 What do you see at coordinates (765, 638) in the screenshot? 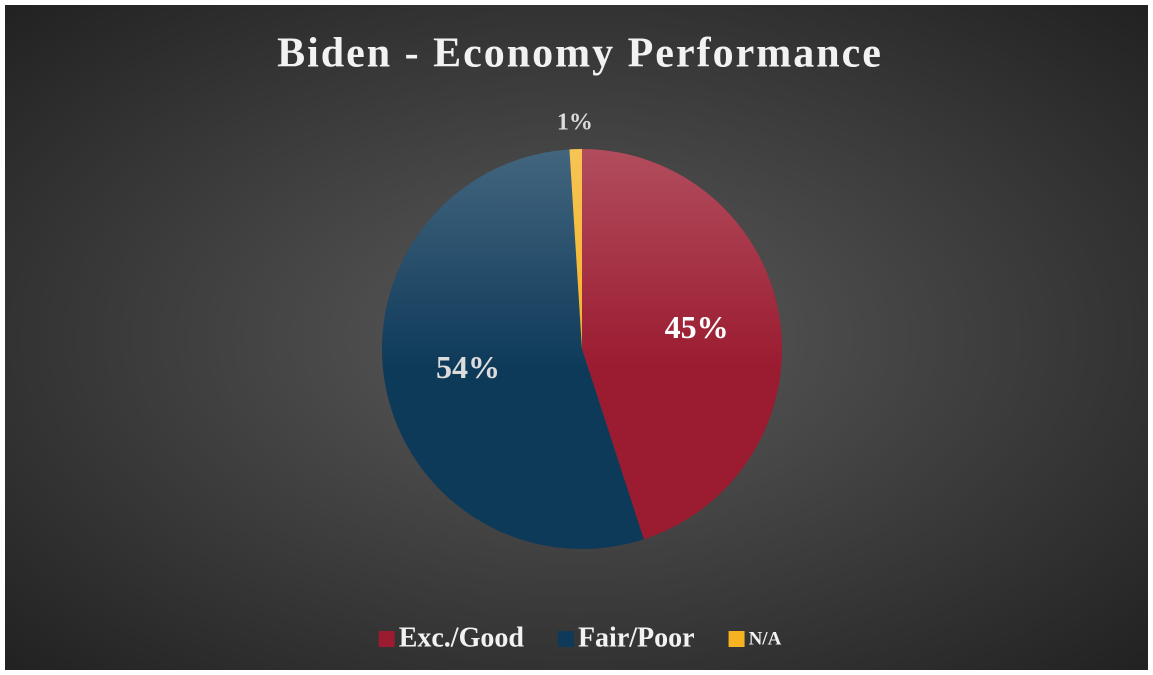
I see `legend-label: N/A` at bounding box center [765, 638].